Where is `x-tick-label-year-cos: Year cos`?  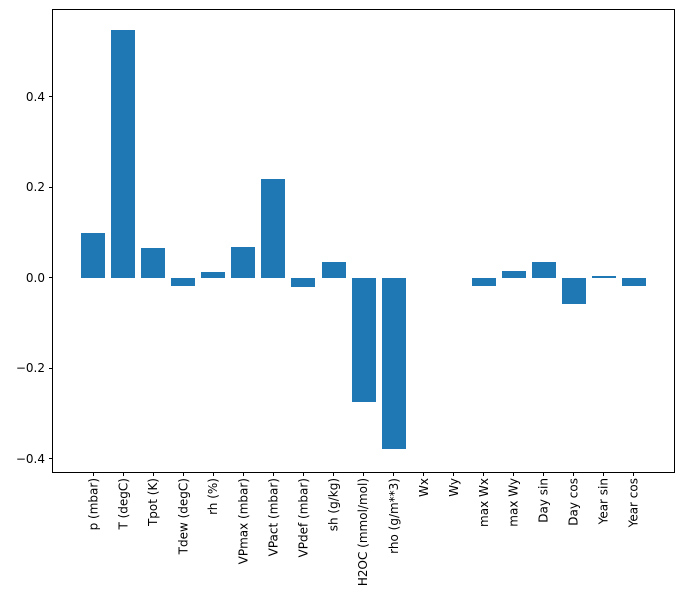 x-tick-label-year-cos: Year cos is located at coordinates (633, 503).